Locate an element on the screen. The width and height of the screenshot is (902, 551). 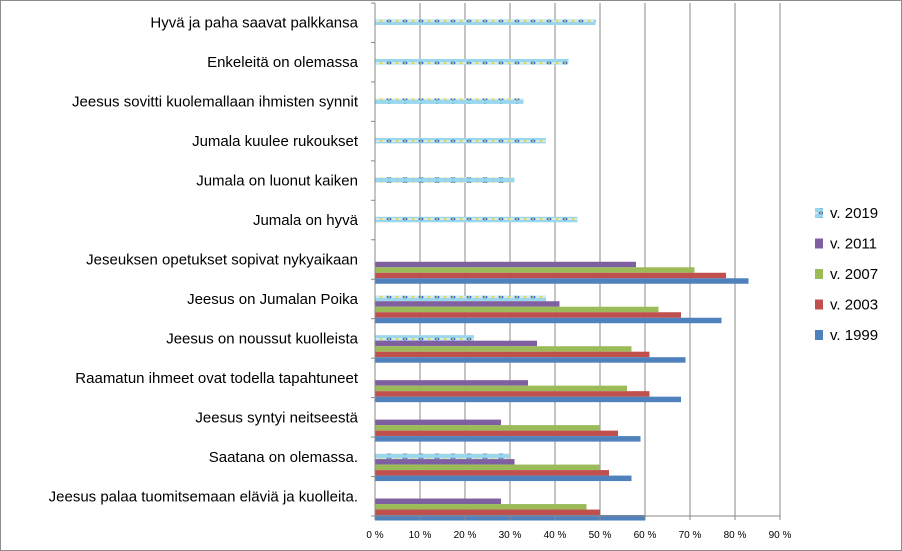
category-label: Jumala on hyvä is located at coordinates (306, 220).